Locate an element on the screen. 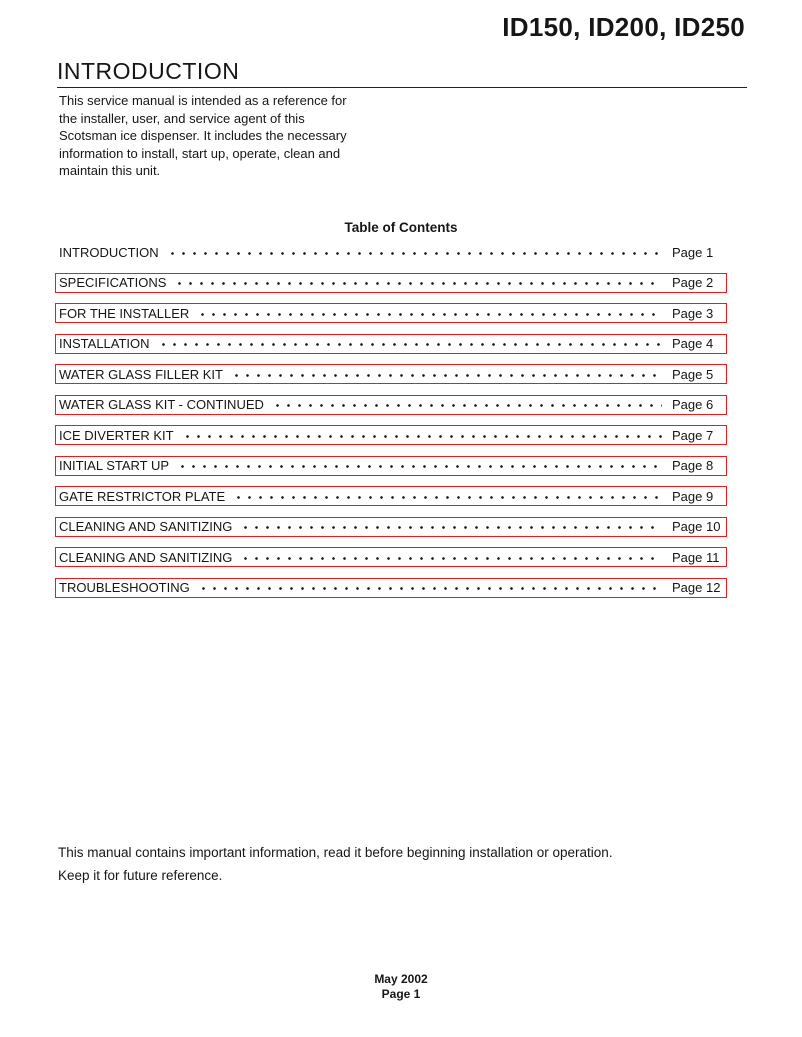 This screenshot has width=802, height=1037. toc-entry-label: FOR THE INSTALLER is located at coordinates (124, 313).